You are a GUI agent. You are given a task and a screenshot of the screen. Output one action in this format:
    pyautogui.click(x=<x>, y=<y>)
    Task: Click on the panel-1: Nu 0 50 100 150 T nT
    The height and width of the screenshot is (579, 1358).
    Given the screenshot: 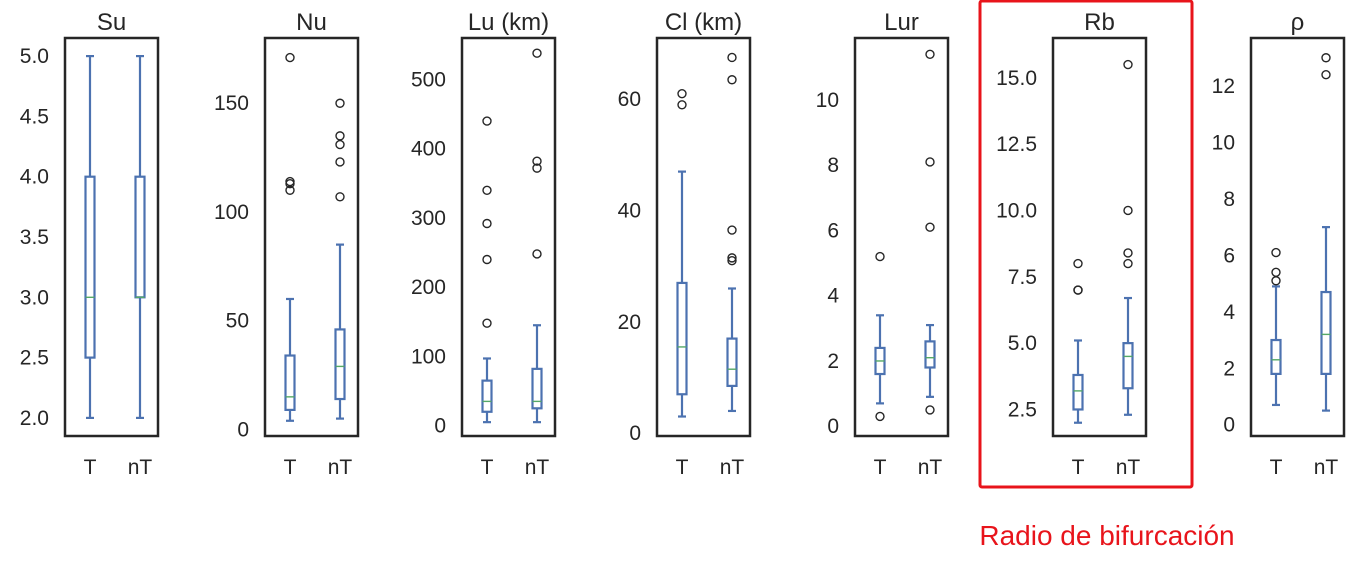 What is the action you would take?
    pyautogui.click(x=287, y=244)
    